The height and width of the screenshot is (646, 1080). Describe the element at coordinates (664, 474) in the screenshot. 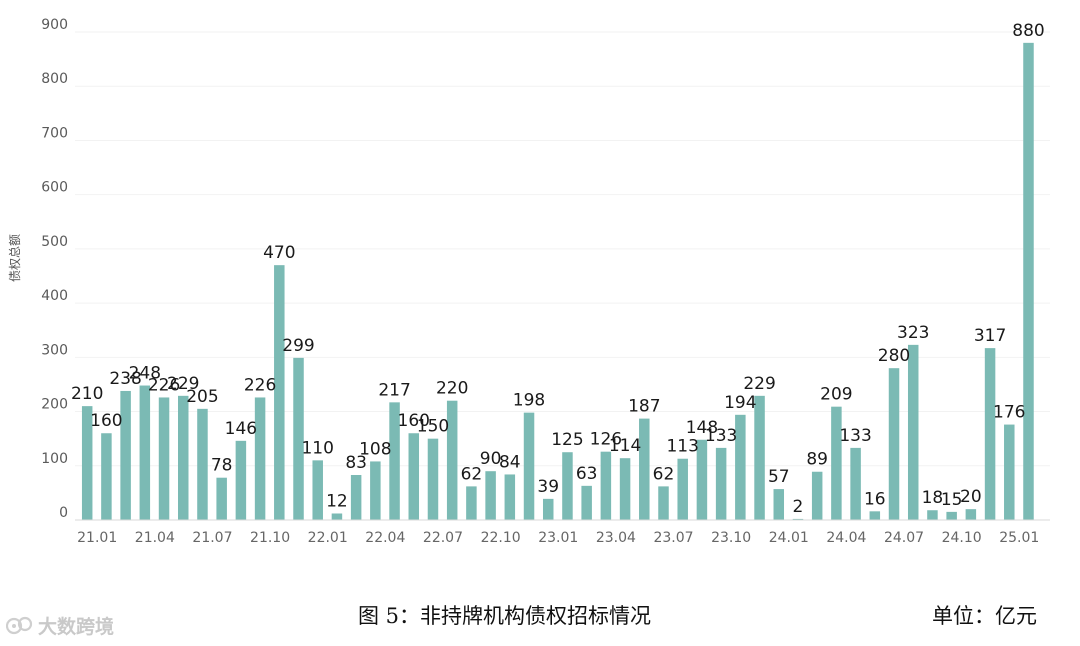

I see `data-label: 62` at that location.